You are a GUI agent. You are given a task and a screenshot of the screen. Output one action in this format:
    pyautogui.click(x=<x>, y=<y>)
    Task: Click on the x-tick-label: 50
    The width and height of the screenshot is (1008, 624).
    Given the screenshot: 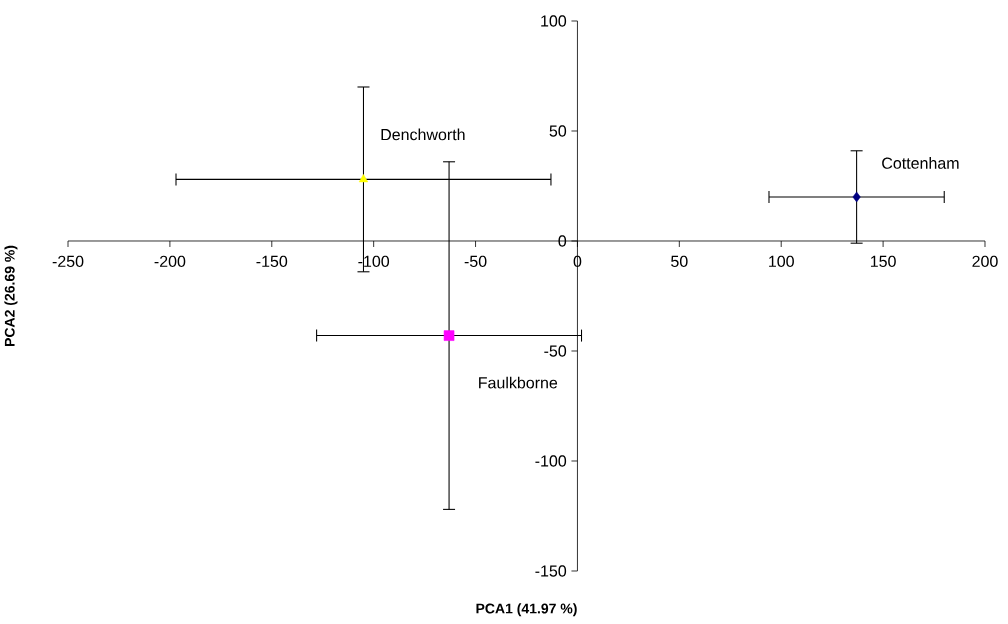 What is the action you would take?
    pyautogui.click(x=679, y=261)
    